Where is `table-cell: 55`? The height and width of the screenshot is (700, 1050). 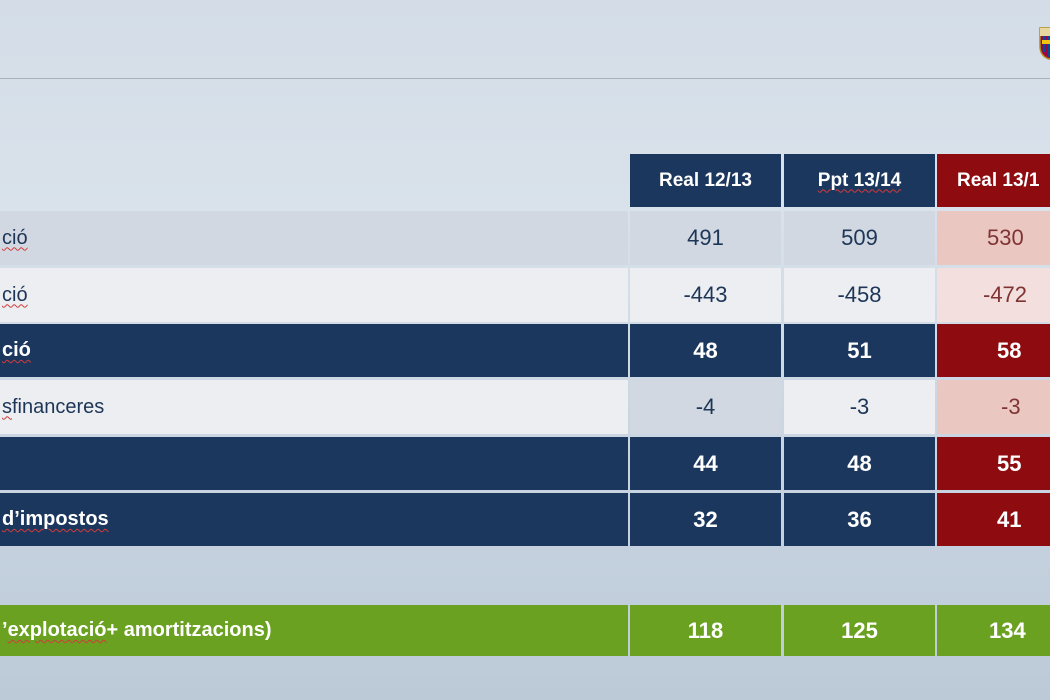 table-cell: 55 is located at coordinates (993, 463).